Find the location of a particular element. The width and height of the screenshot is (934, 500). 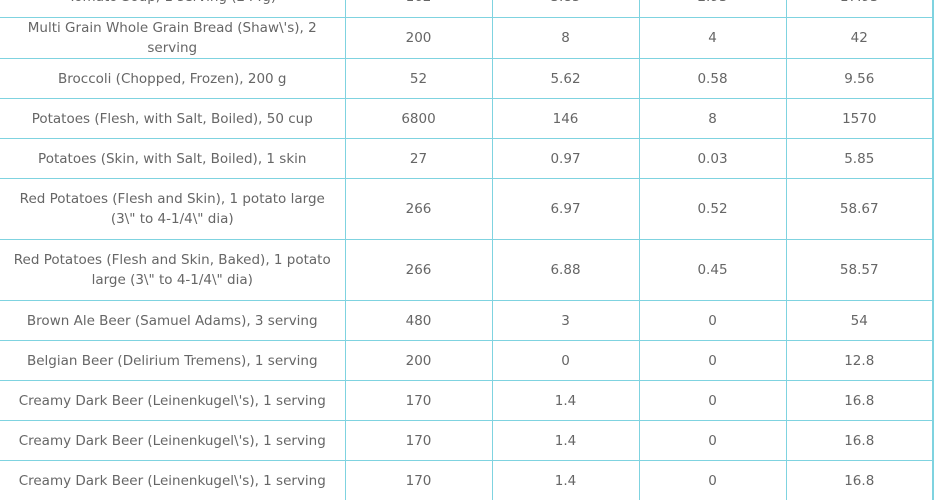

fat-cell: 4 is located at coordinates (712, 38).